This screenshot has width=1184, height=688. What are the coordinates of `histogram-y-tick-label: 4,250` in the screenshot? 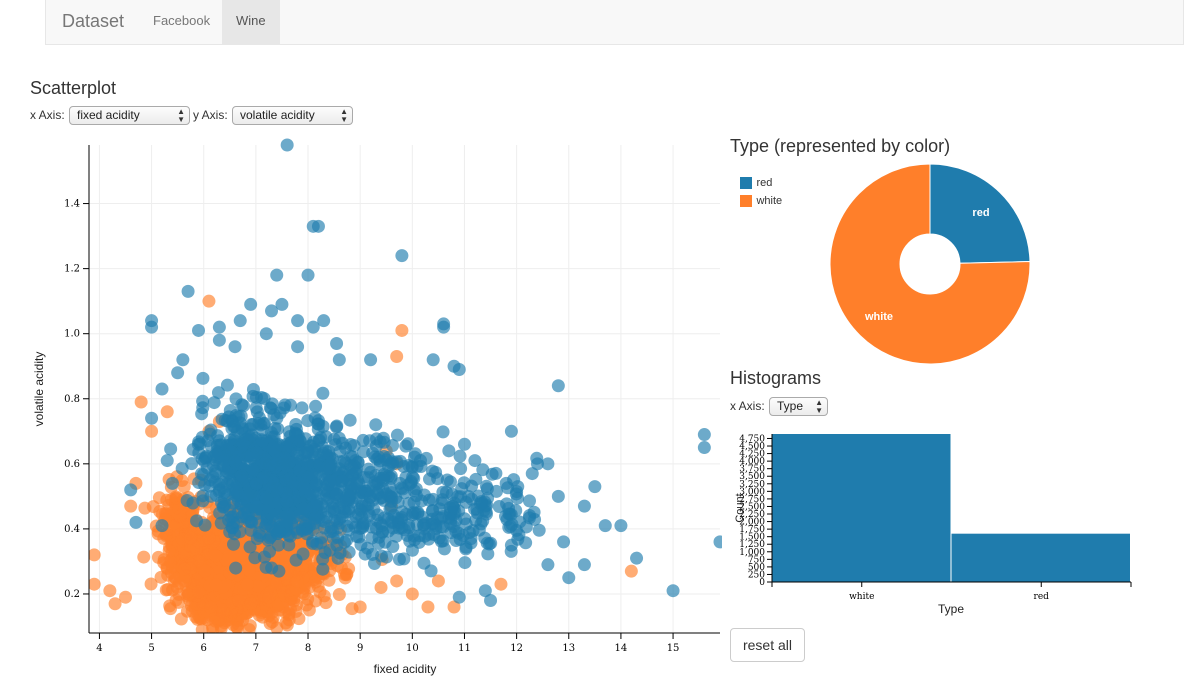 It's located at (752, 455).